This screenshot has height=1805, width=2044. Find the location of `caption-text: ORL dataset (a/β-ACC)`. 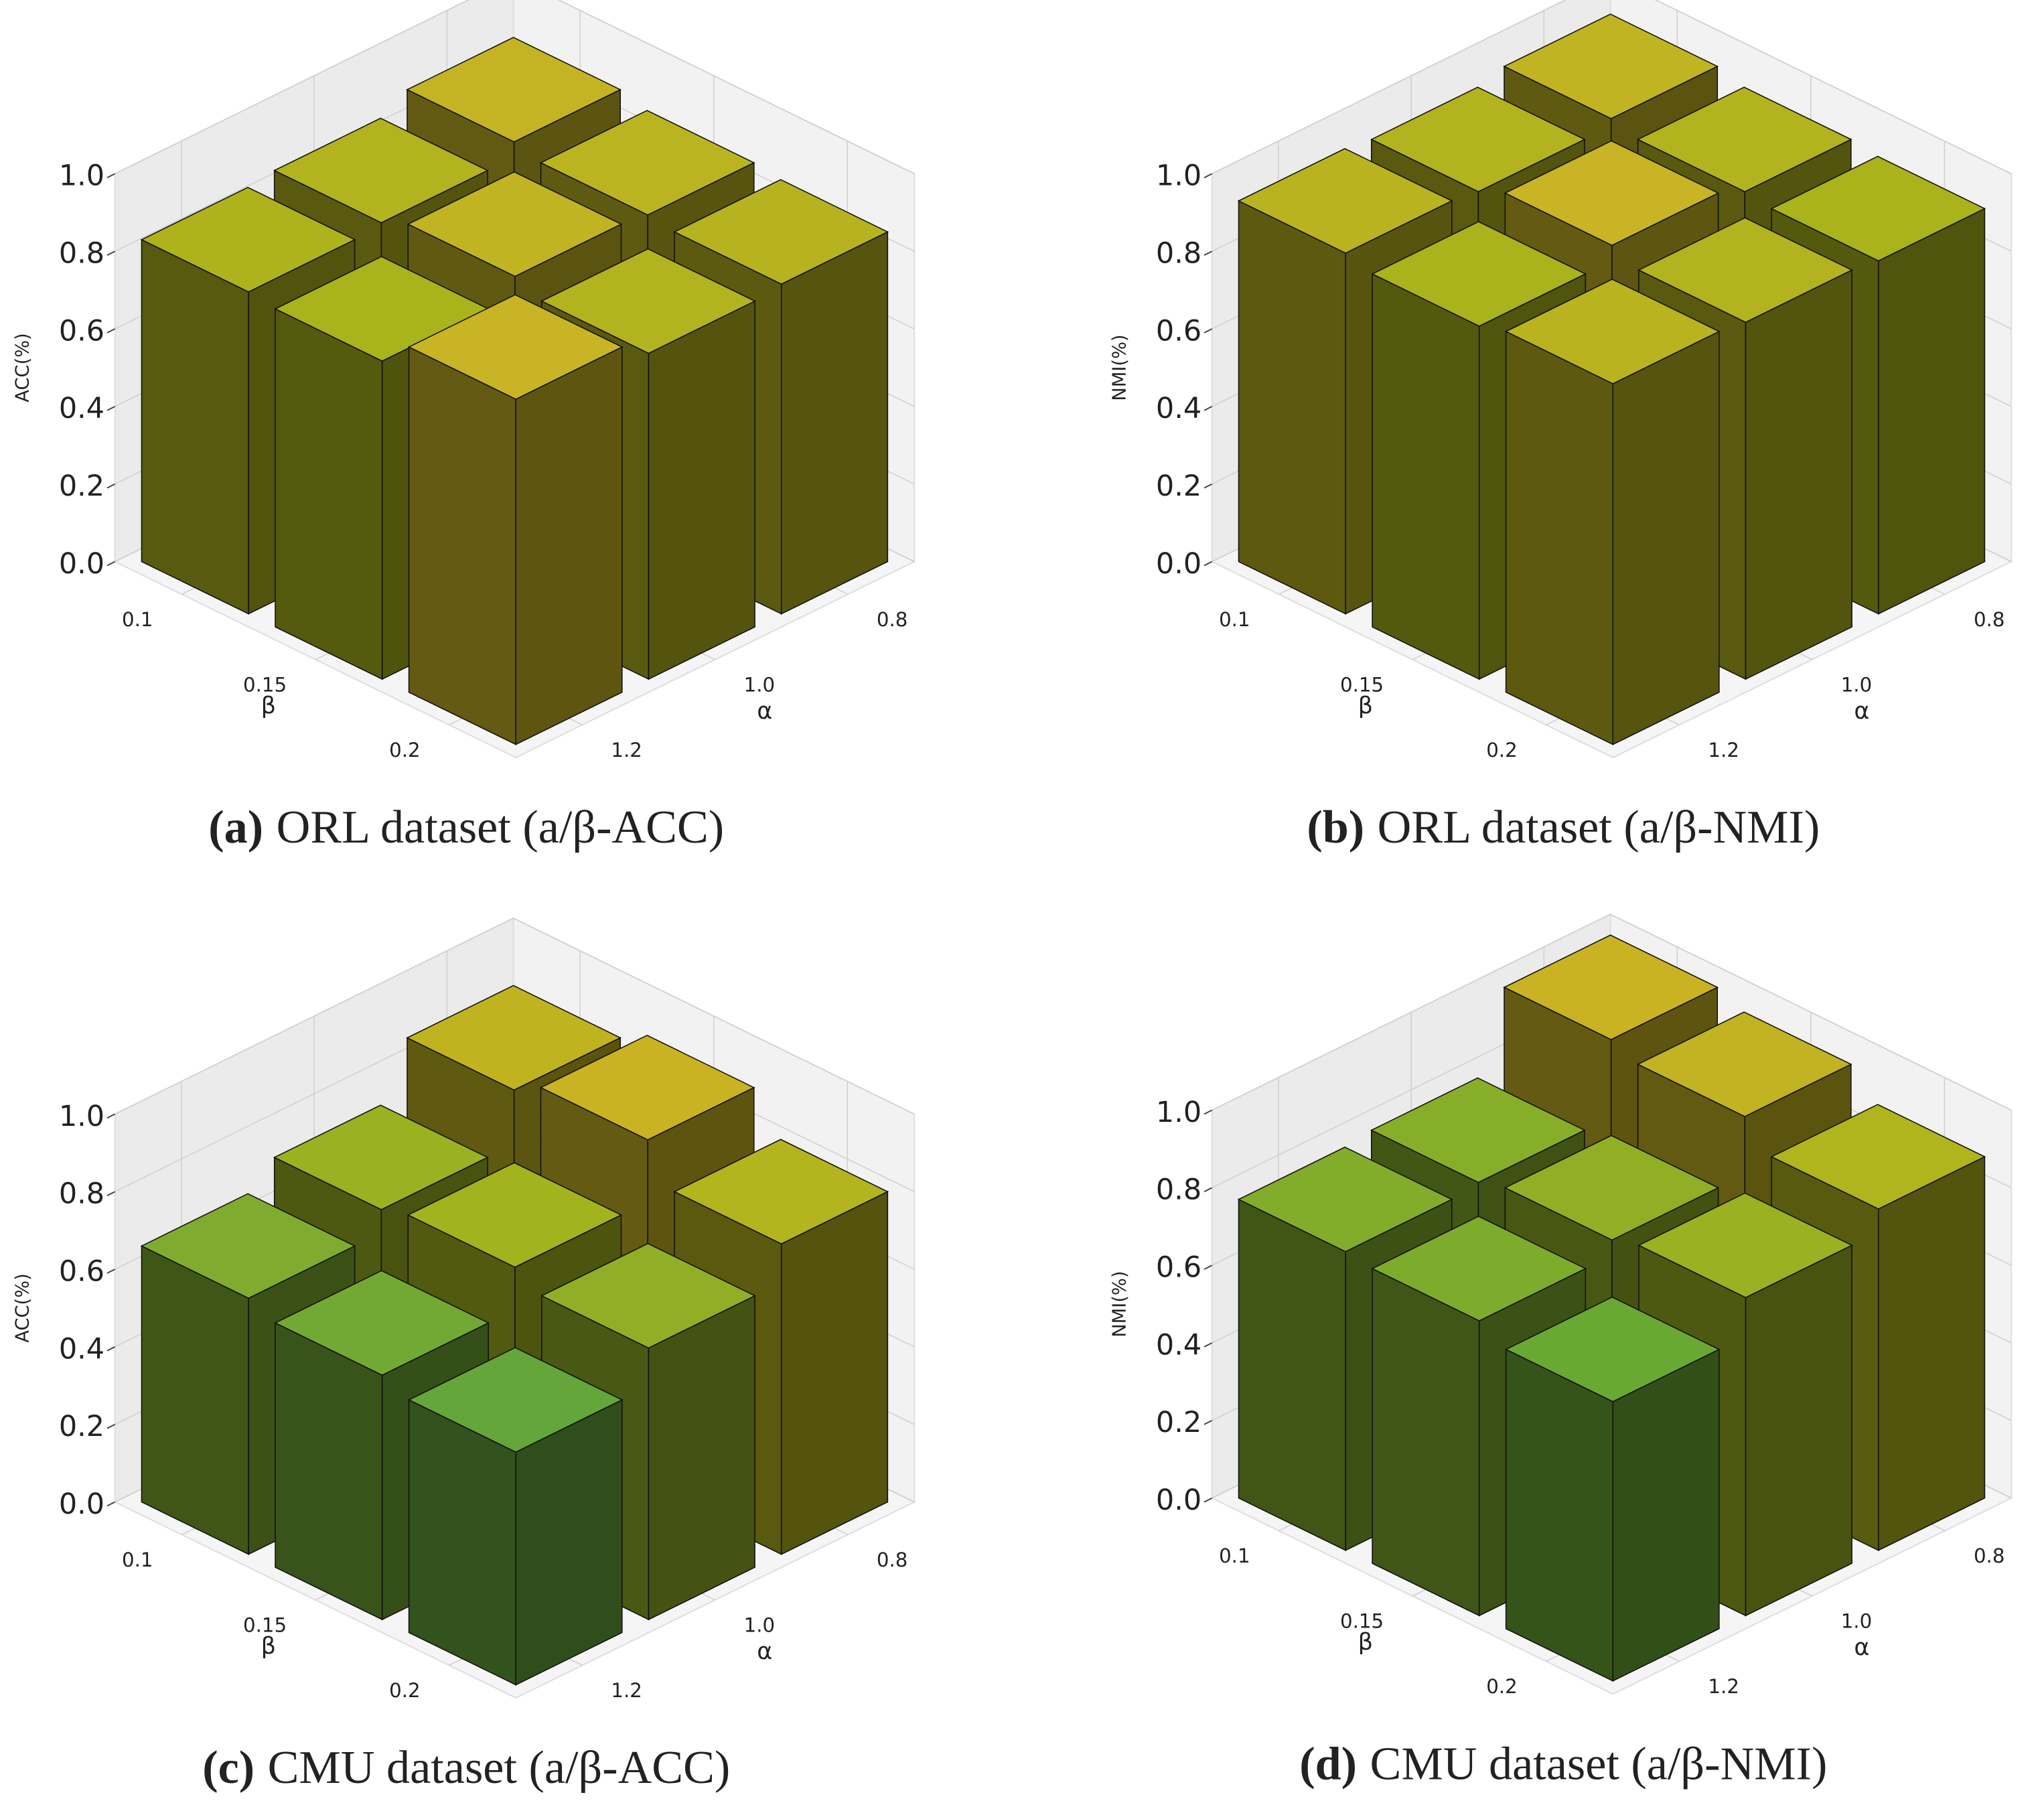

caption-text: ORL dataset (a/β-ACC) is located at coordinates (501, 827).